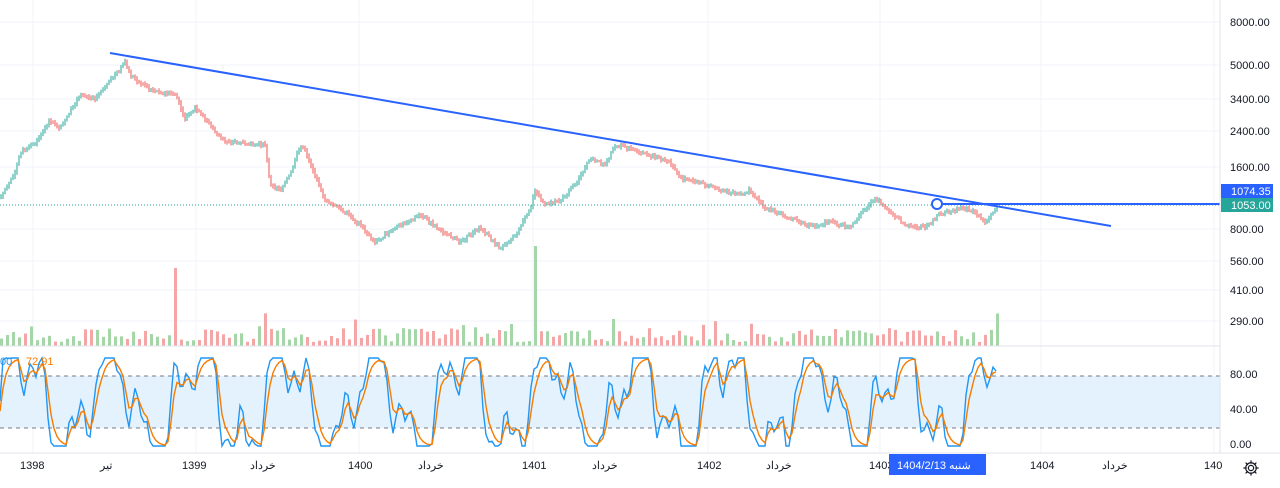  What do you see at coordinates (194, 466) in the screenshot?
I see `time-label: 1399` at bounding box center [194, 466].